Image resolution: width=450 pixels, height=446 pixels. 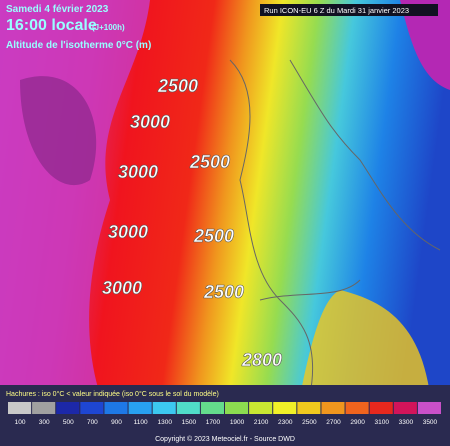 I want to click on lead: (J+100h), so click(x=108, y=27).